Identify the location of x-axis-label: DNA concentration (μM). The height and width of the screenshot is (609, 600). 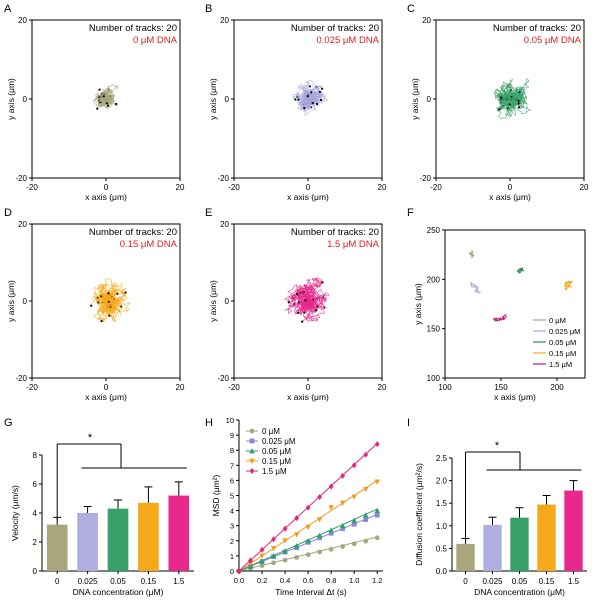
(519, 592).